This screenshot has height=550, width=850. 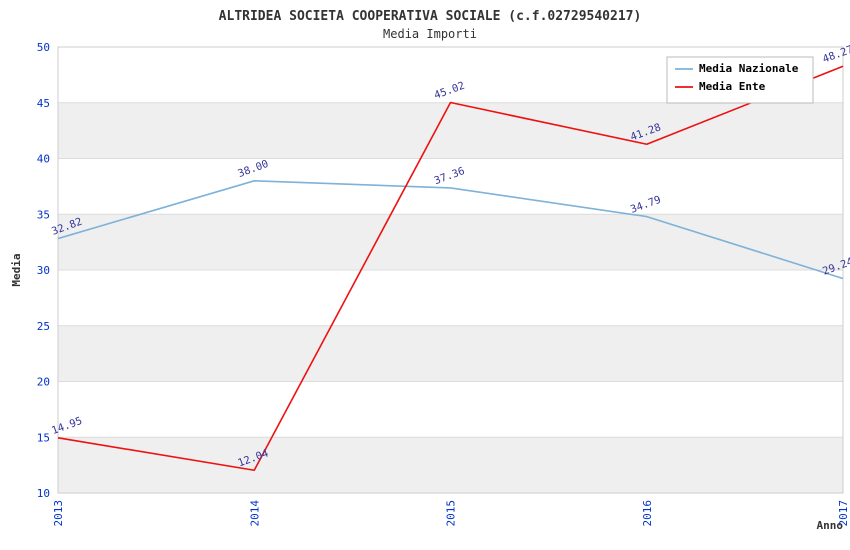 What do you see at coordinates (43, 270) in the screenshot?
I see `y-tick-label: 30` at bounding box center [43, 270].